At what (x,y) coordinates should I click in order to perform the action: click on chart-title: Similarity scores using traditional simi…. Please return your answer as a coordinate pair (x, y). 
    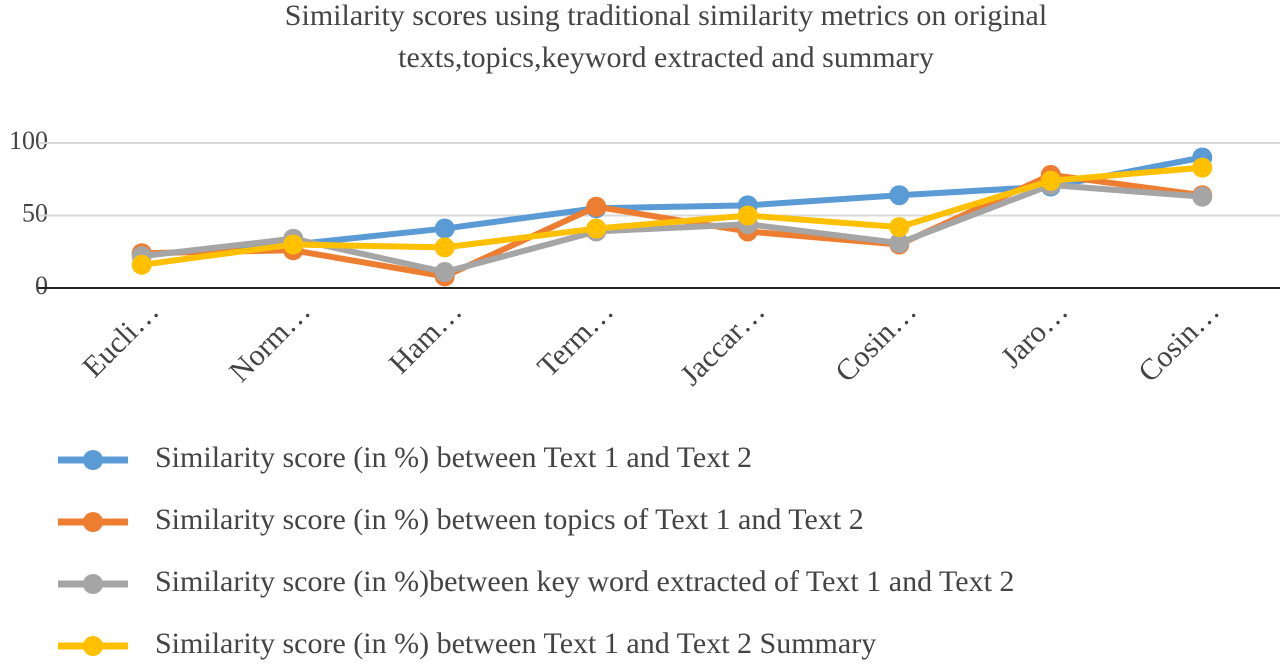
    Looking at the image, I should click on (666, 16).